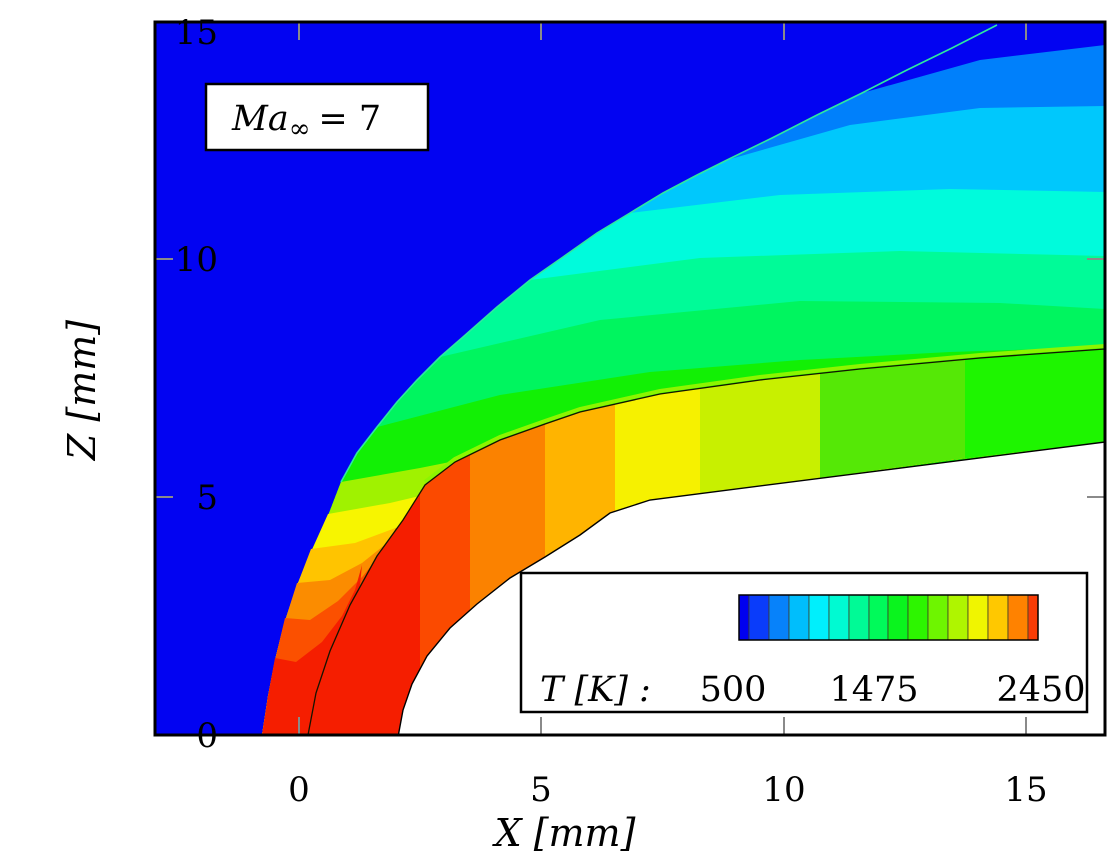  I want to click on x-axis-title: X [mm], so click(564, 833).